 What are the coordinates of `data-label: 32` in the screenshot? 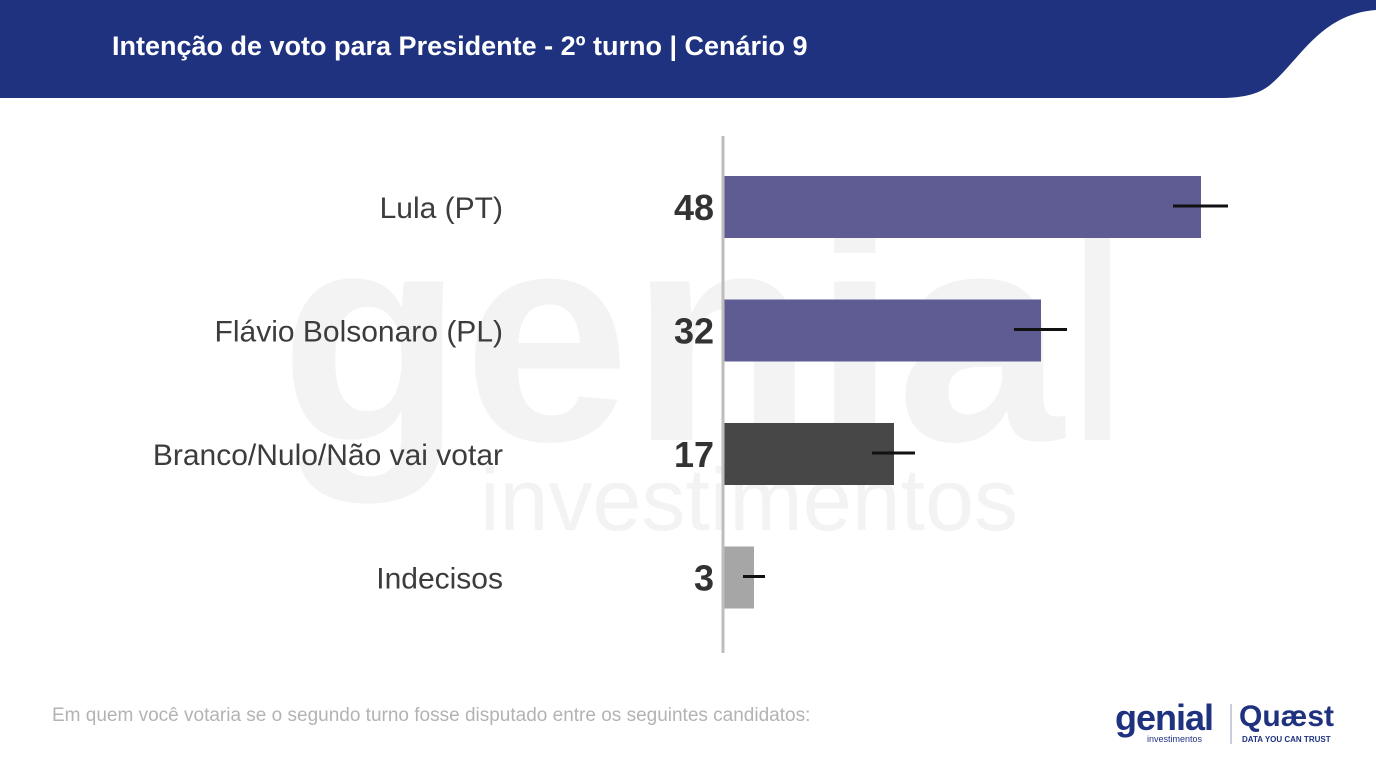 It's located at (694, 331).